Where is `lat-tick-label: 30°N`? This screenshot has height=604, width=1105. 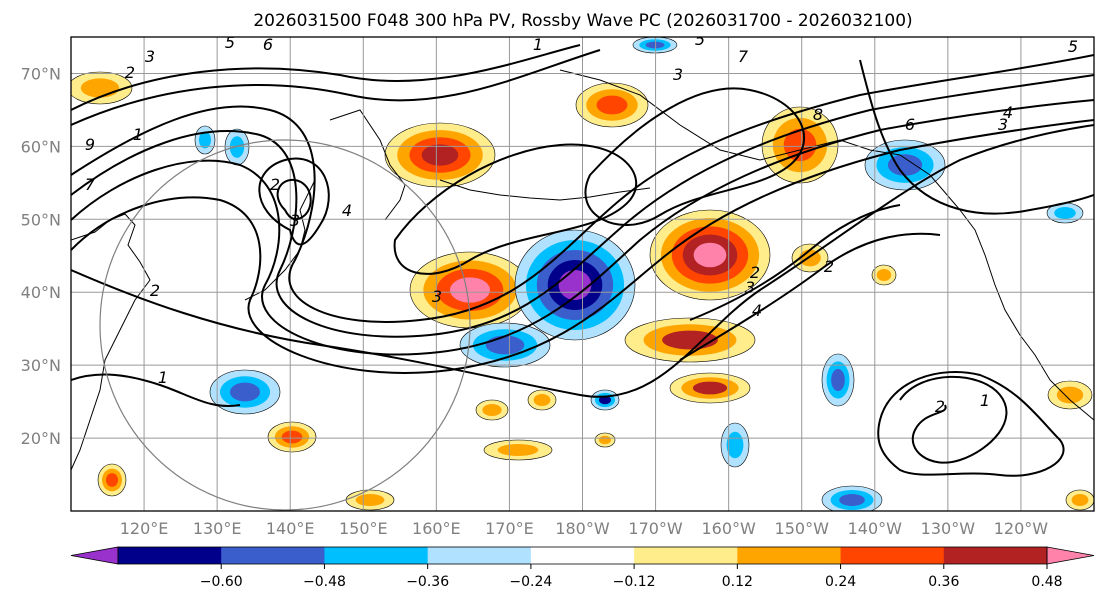
lat-tick-label: 30°N is located at coordinates (41, 365).